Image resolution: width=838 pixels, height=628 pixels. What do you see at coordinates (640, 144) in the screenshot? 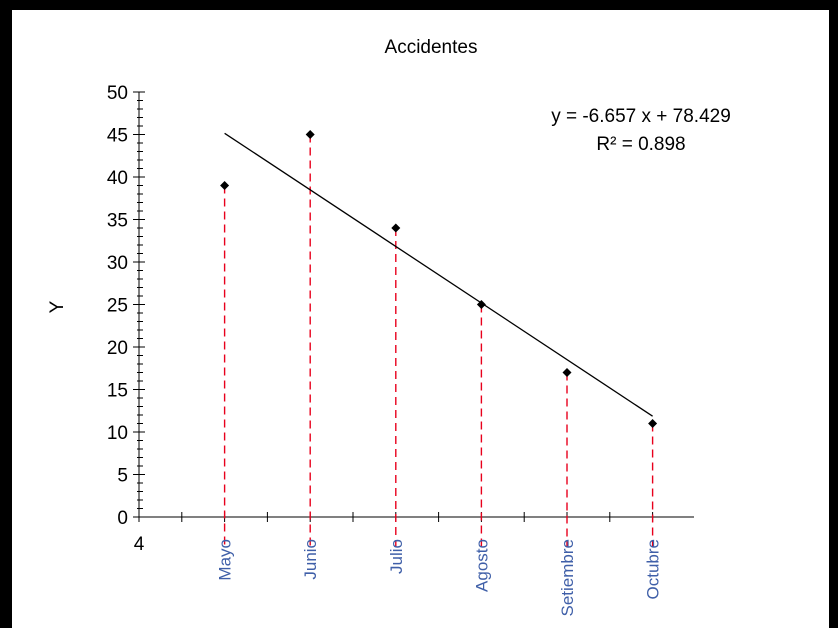
I see `trendline-r2: R² = 0.898` at bounding box center [640, 144].